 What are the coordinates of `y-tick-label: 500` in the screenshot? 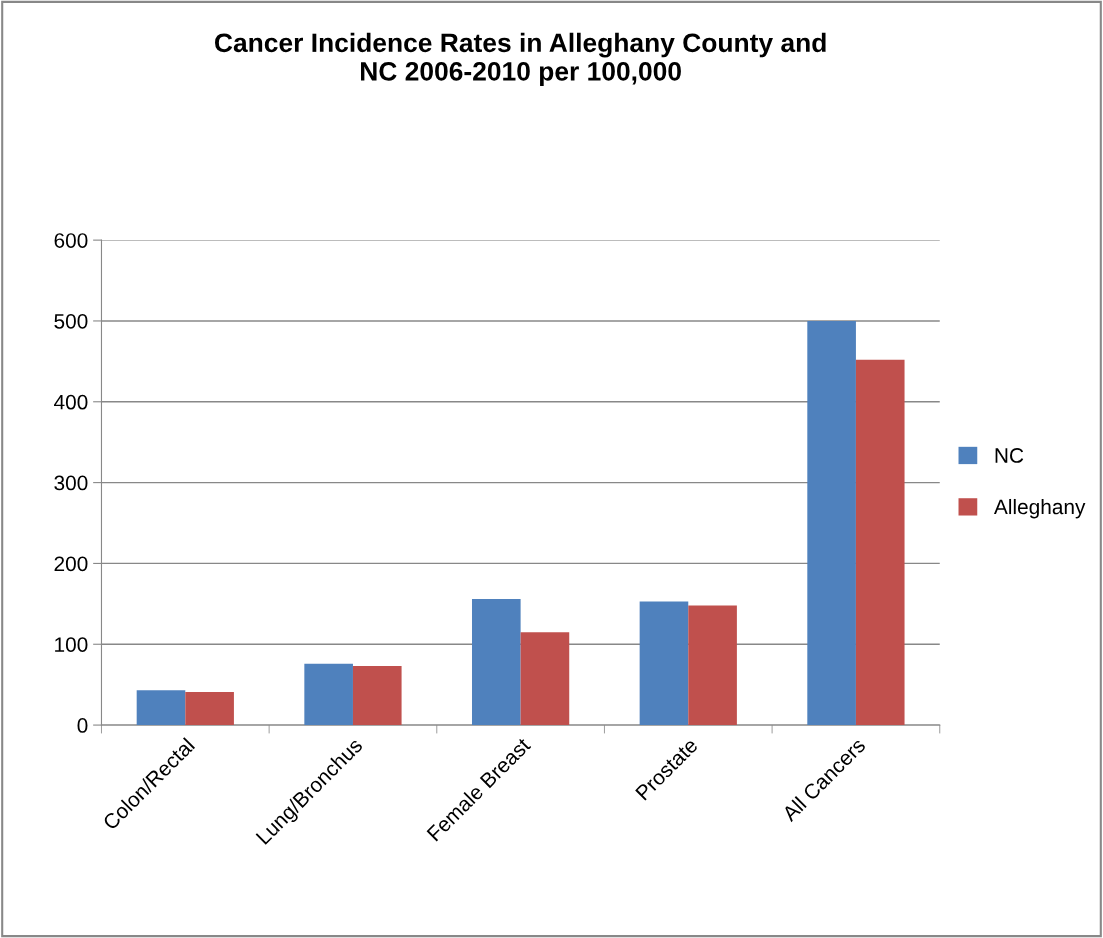 It's located at (71, 321).